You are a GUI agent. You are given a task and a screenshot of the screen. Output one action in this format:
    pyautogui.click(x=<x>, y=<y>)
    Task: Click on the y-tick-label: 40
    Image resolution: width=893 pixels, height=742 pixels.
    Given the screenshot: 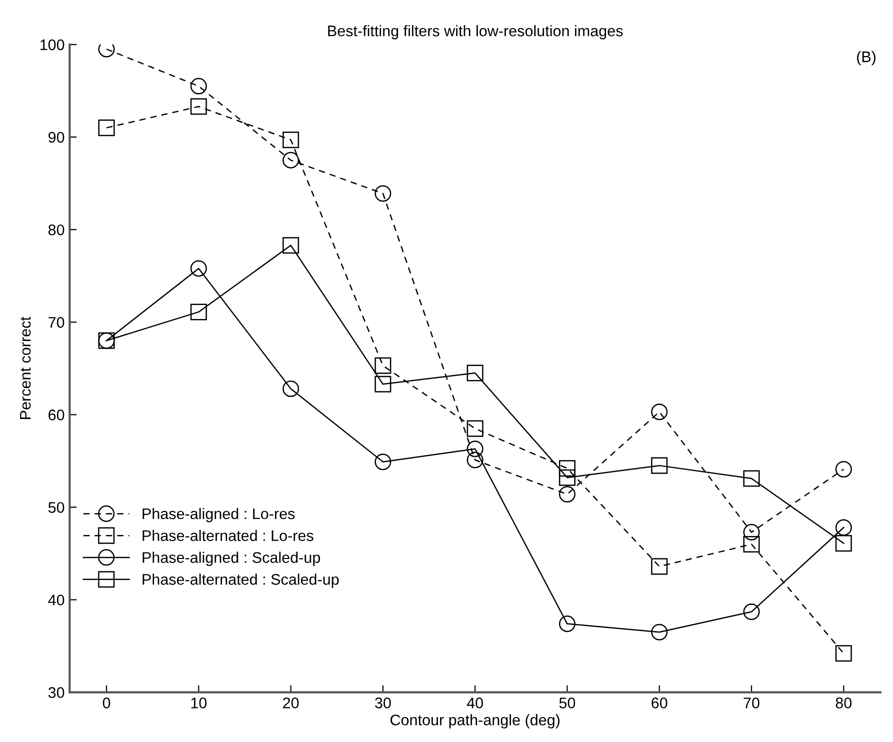 What is the action you would take?
    pyautogui.click(x=56, y=600)
    